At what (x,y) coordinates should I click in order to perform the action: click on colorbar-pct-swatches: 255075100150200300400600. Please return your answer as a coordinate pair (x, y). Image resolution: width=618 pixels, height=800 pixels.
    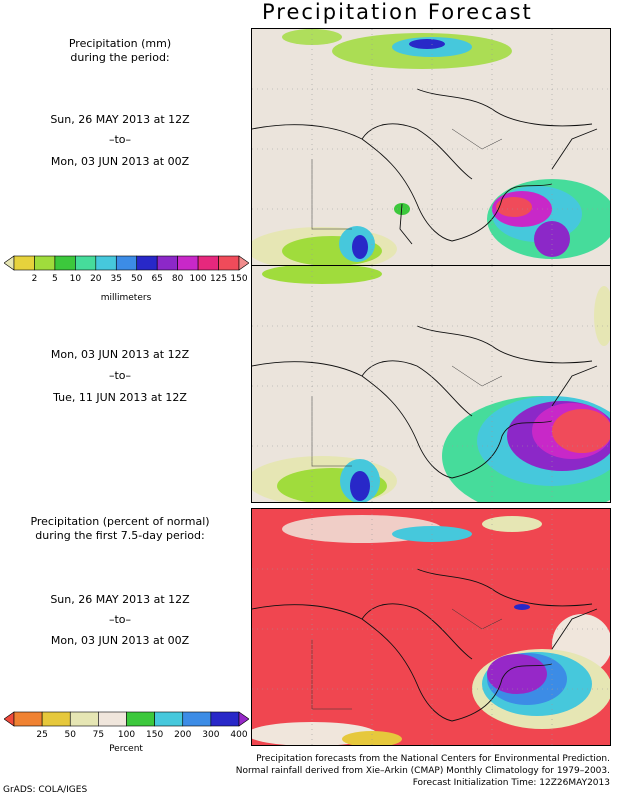
    Looking at the image, I should click on (139, 725).